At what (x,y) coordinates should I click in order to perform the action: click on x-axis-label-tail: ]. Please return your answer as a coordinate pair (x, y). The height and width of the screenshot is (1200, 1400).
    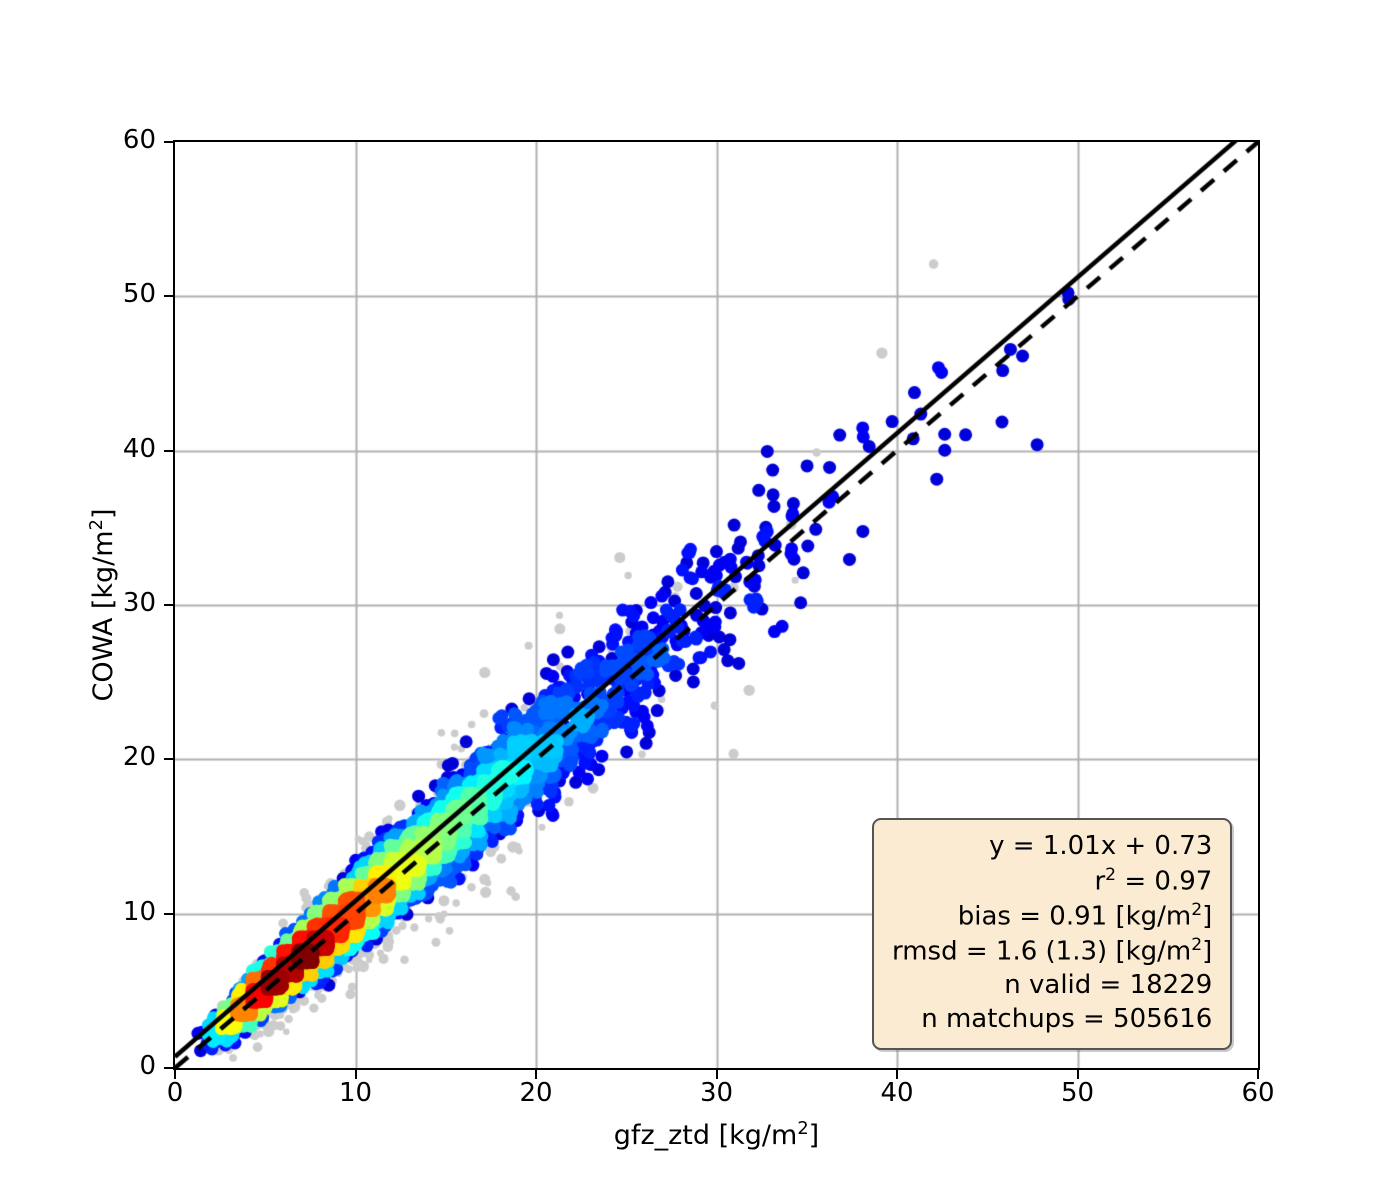
    Looking at the image, I should click on (814, 1135).